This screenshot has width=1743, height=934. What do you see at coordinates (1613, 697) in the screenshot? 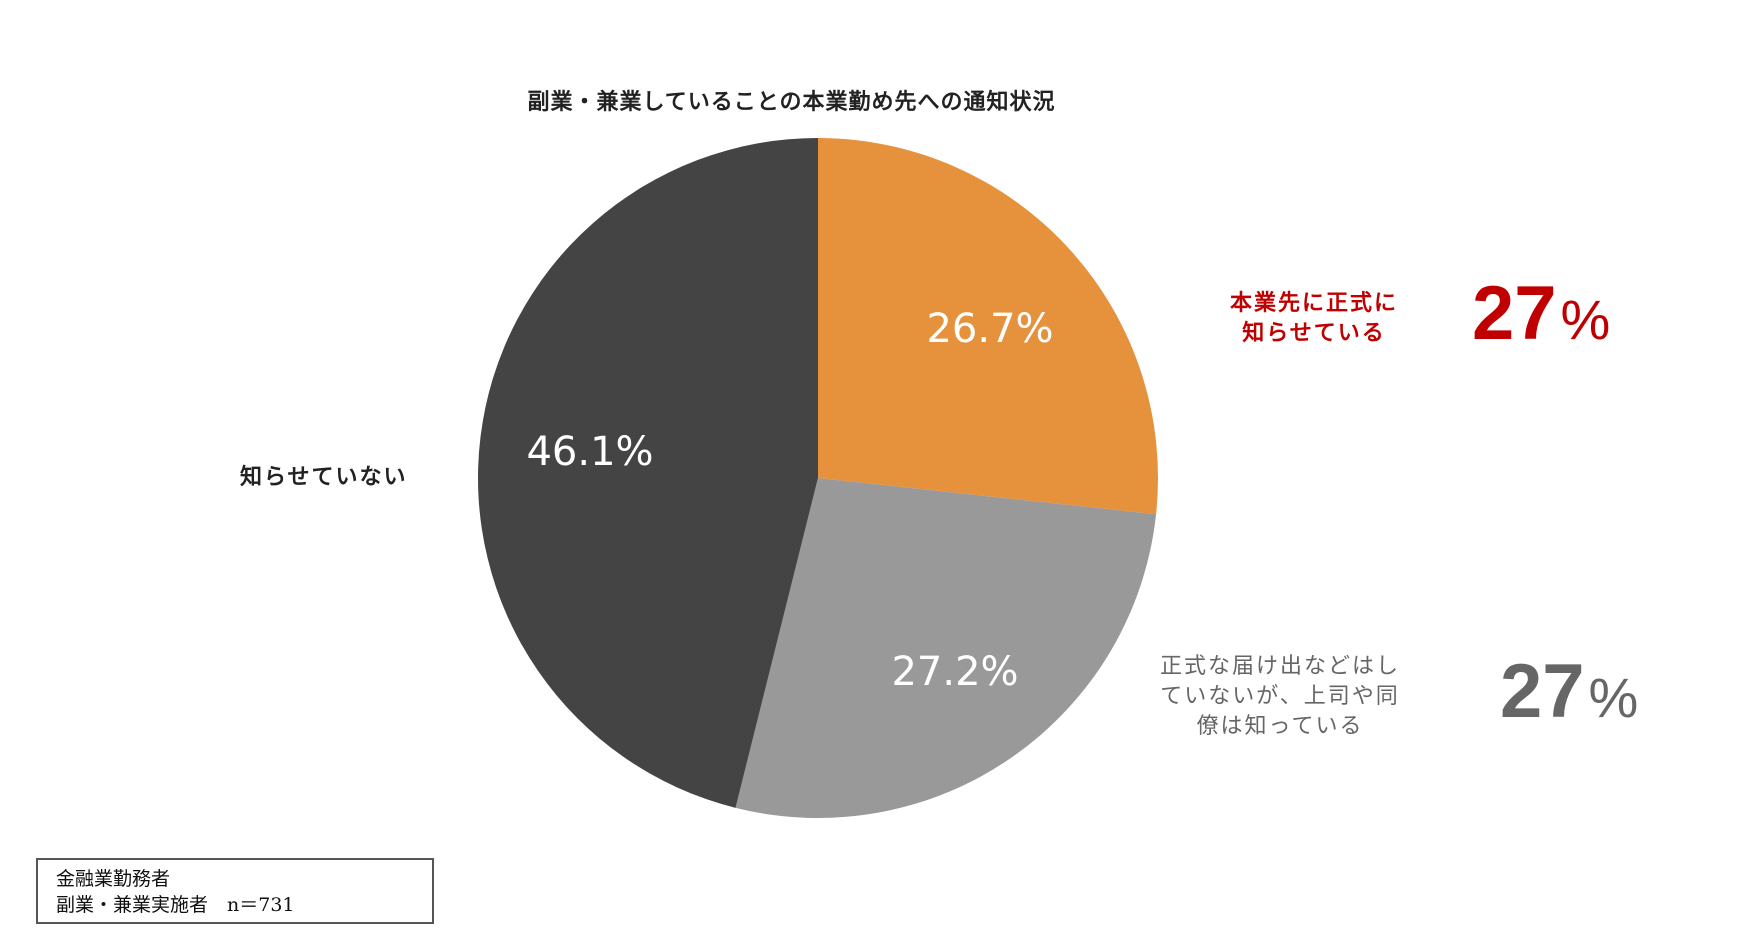
I see `callout-informal-sign: %` at bounding box center [1613, 697].